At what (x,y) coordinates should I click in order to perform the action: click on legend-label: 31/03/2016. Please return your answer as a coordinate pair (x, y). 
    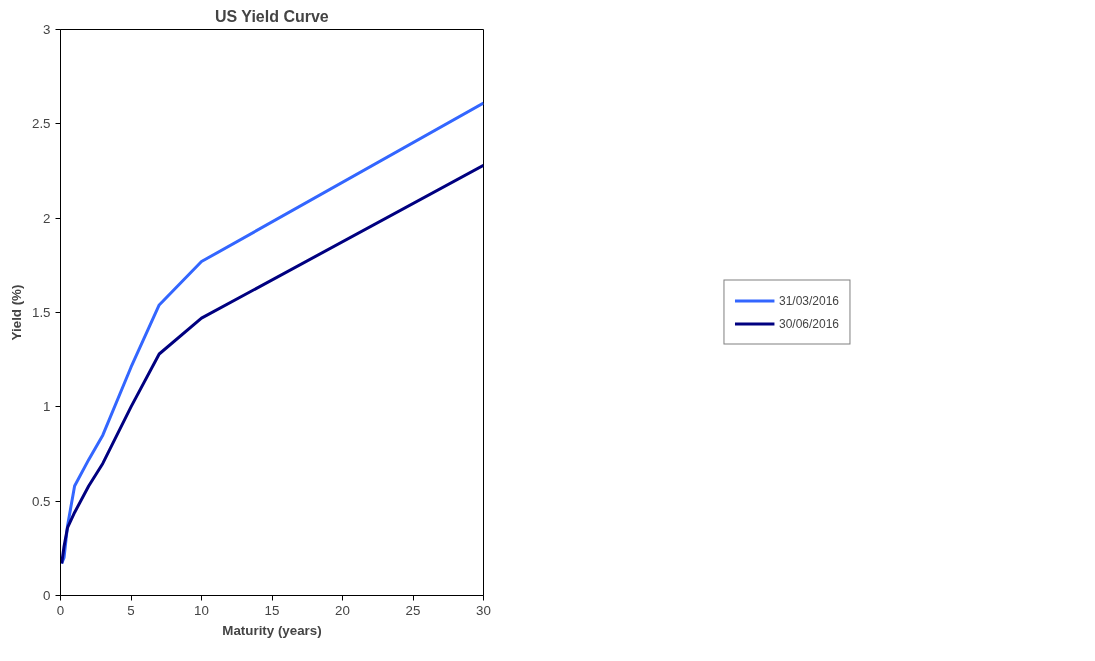
    Looking at the image, I should click on (809, 300).